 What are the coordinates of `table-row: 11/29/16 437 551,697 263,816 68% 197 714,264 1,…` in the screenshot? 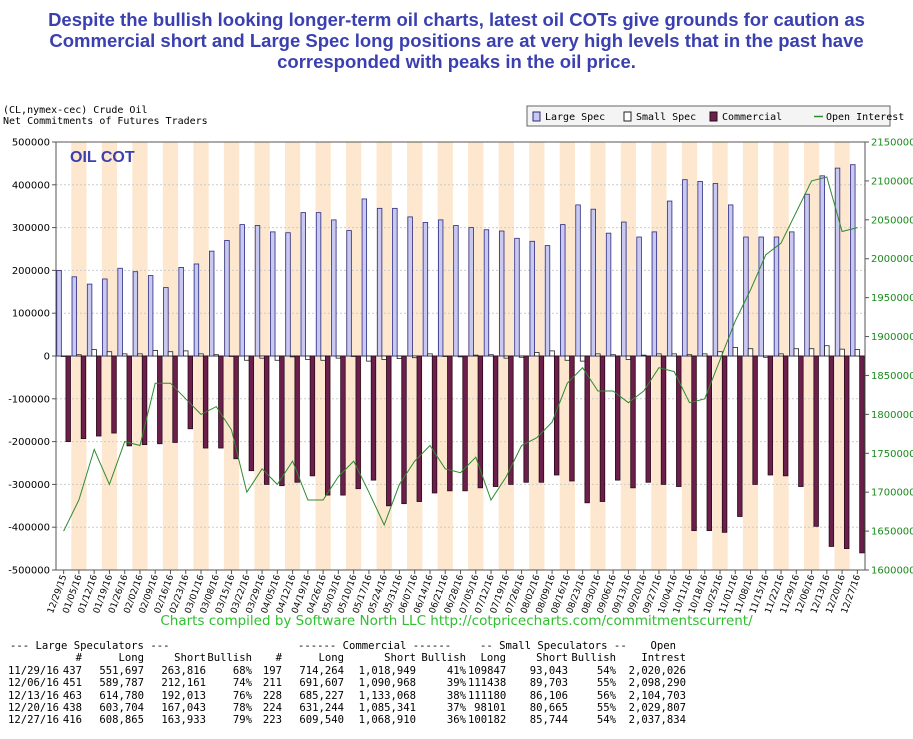 It's located at (458, 671).